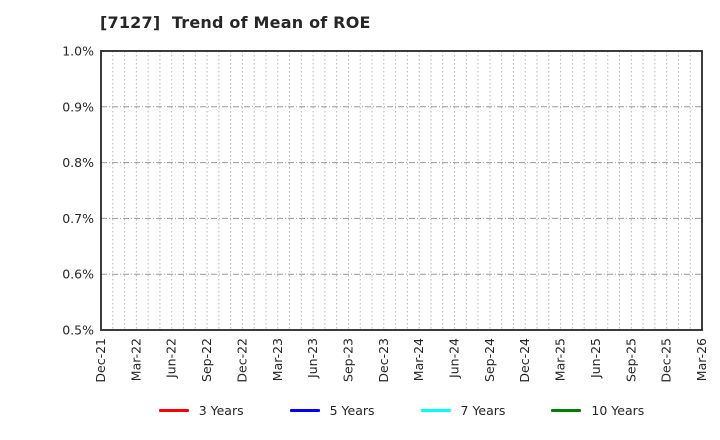 The width and height of the screenshot is (720, 440). Describe the element at coordinates (78, 106) in the screenshot. I see `y-axis-tick-label: 0.9%` at that location.